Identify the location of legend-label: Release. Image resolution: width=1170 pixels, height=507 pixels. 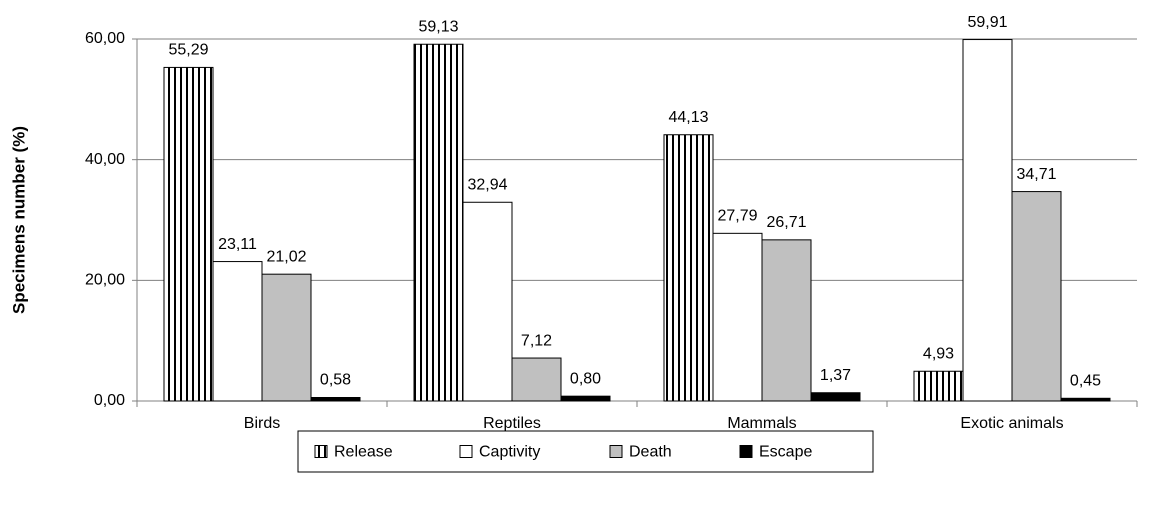
(363, 452).